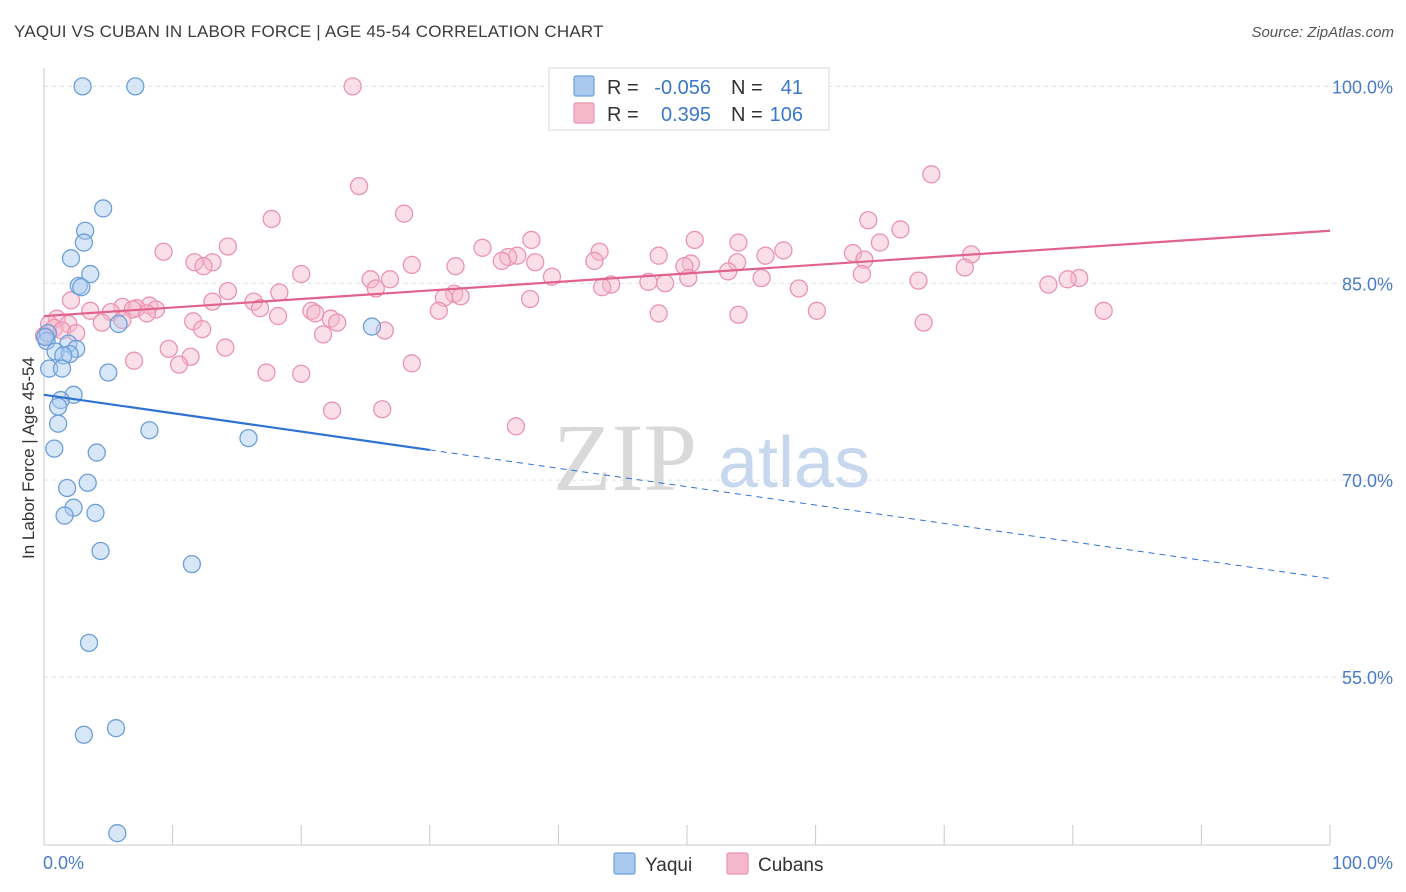 The image size is (1406, 892). What do you see at coordinates (794, 463) in the screenshot?
I see `watermark-atlas: atlas` at bounding box center [794, 463].